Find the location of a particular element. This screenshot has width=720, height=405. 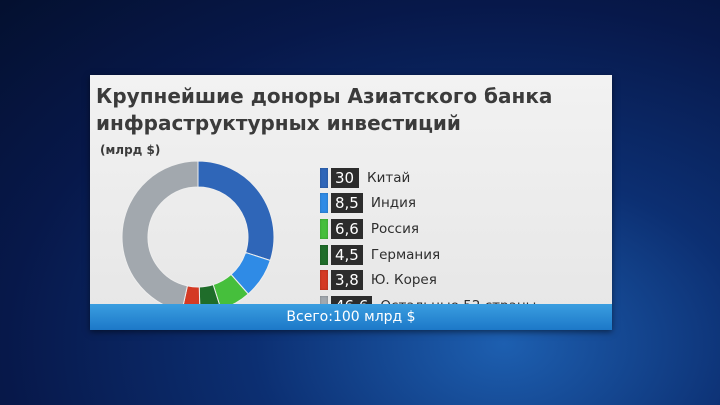

legend-item: 6,6 Россия is located at coordinates (428, 229).